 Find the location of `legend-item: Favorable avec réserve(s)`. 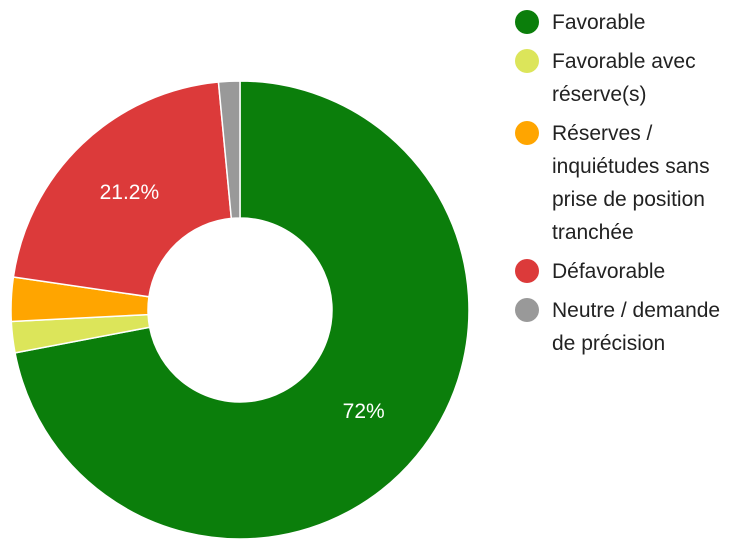

legend-item: Favorable avec réserve(s) is located at coordinates (632, 78).